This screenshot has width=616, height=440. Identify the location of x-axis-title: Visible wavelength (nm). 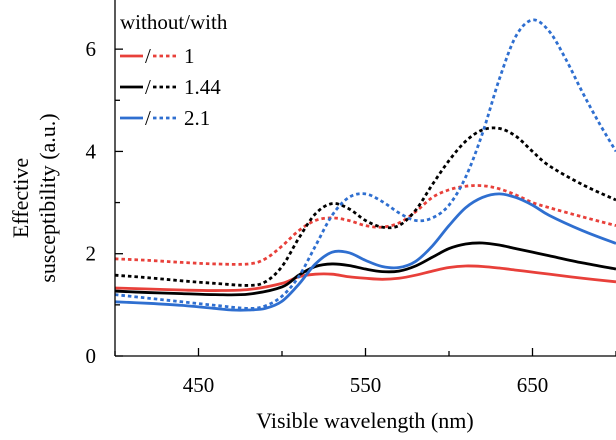
(364, 420).